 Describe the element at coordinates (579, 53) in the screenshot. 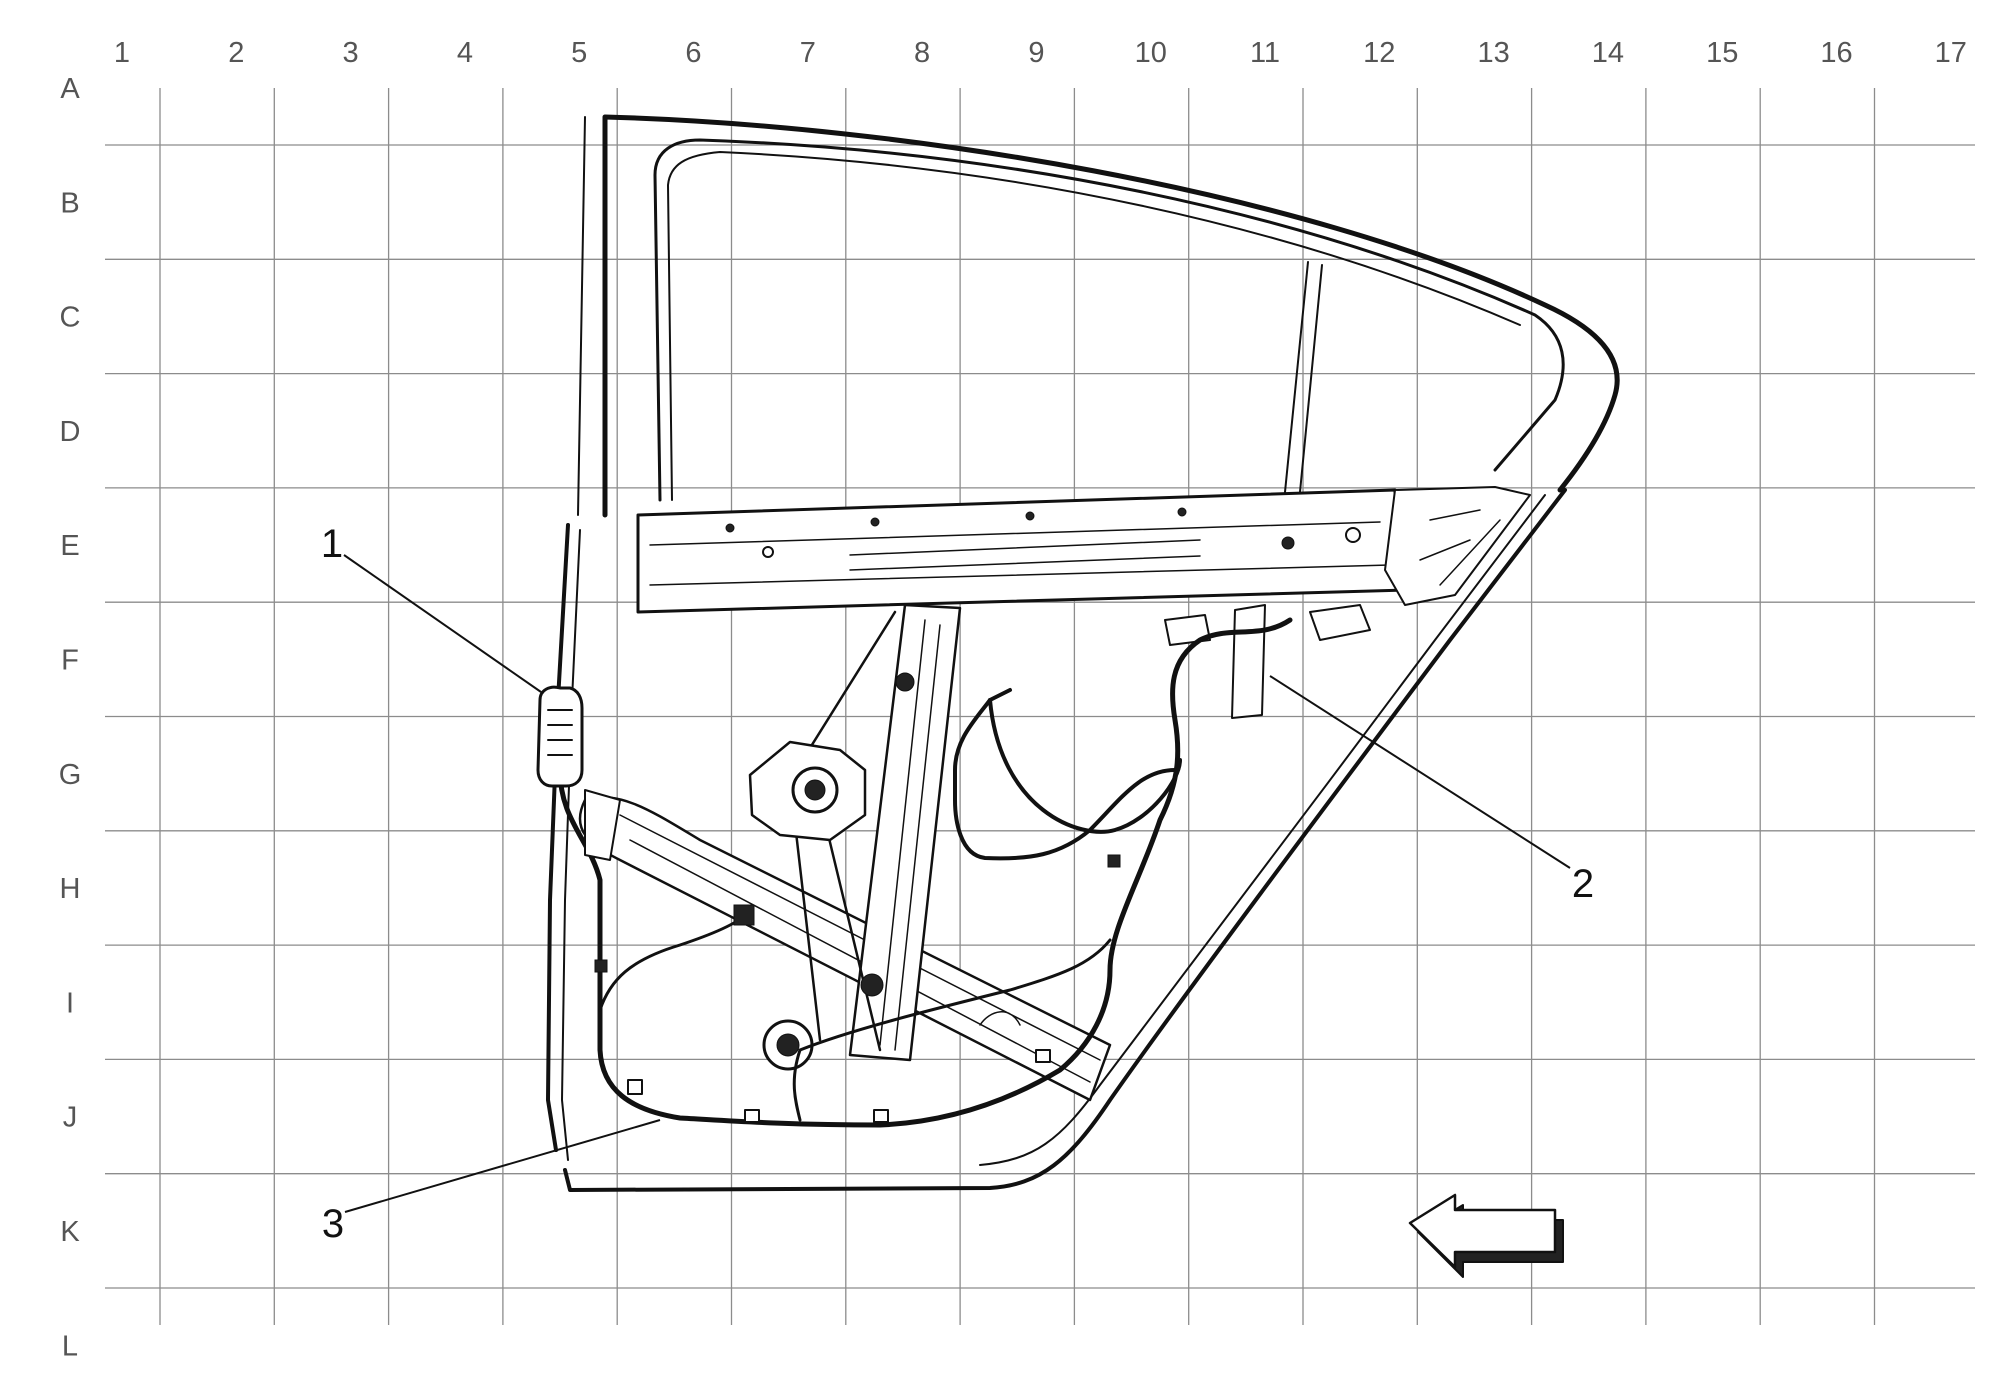

I see `column-label: 5` at that location.